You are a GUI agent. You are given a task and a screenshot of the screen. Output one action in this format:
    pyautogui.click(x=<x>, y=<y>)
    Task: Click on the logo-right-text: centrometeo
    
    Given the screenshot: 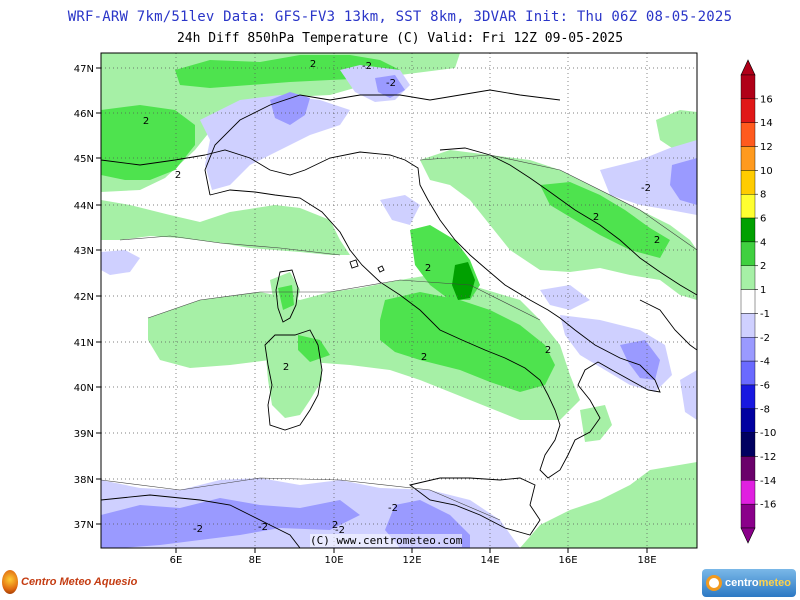 What is the action you would take?
    pyautogui.click(x=758, y=583)
    